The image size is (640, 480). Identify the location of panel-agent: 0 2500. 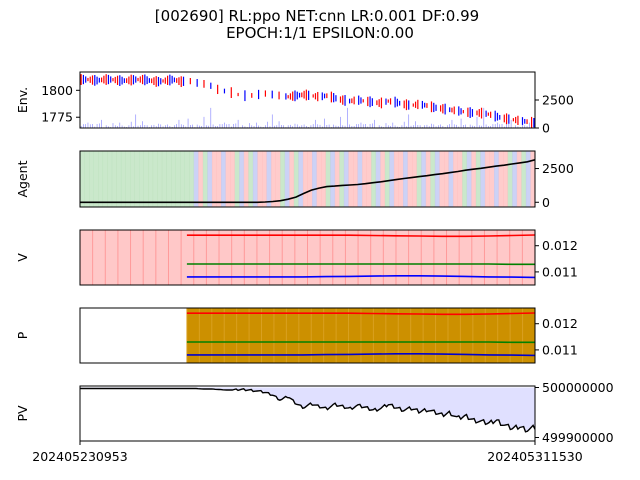
(326, 180).